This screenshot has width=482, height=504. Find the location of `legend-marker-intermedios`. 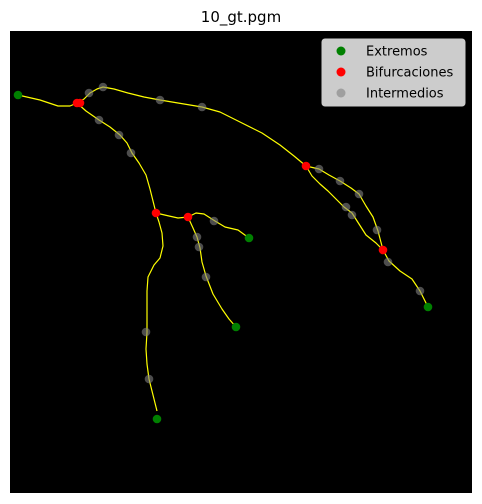

legend-marker-intermedios is located at coordinates (341, 93).